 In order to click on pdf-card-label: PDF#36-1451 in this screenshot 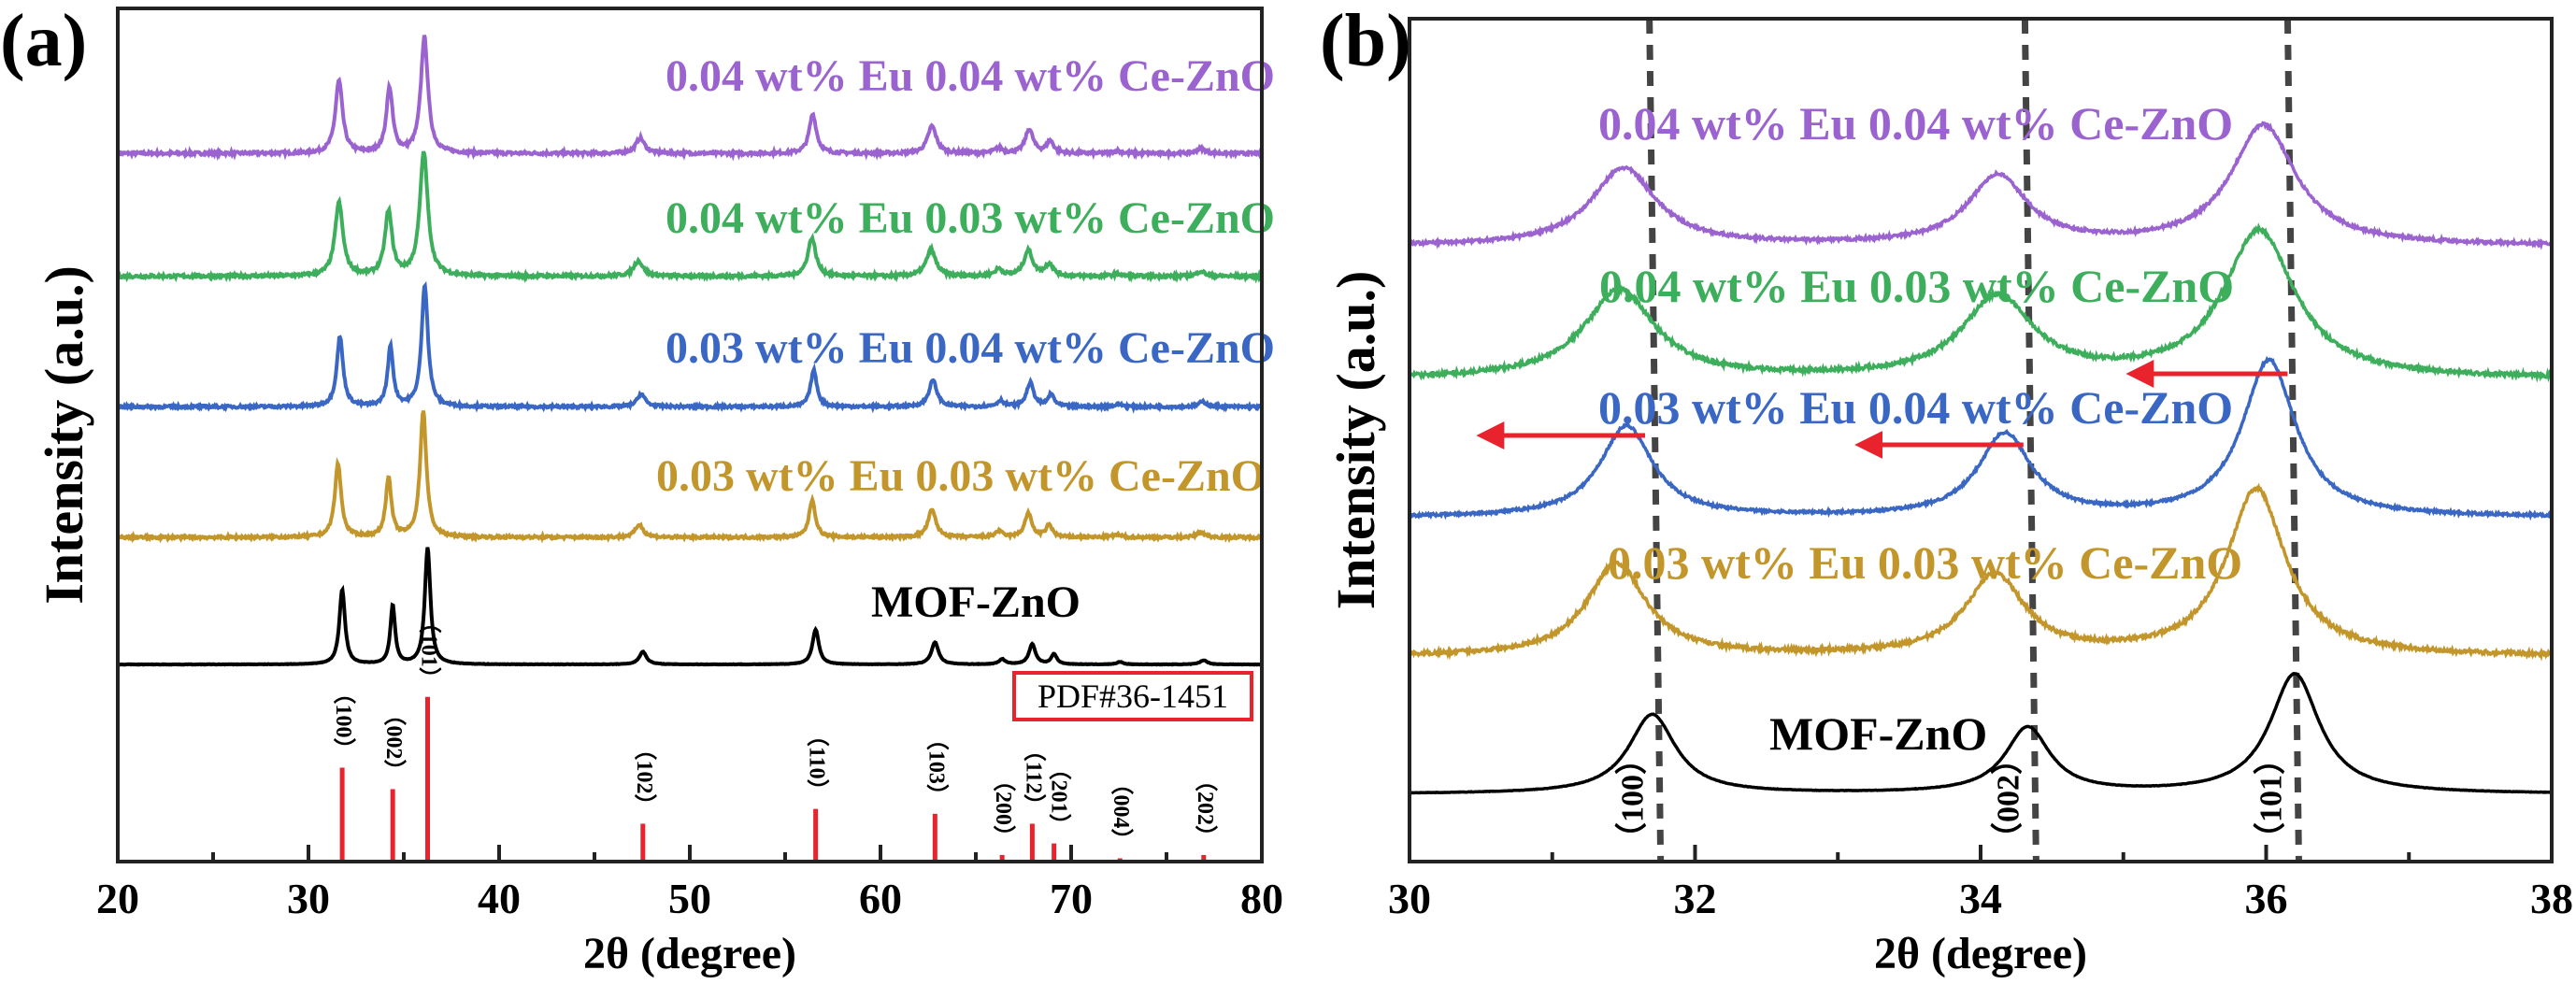, I will do `click(1133, 696)`.